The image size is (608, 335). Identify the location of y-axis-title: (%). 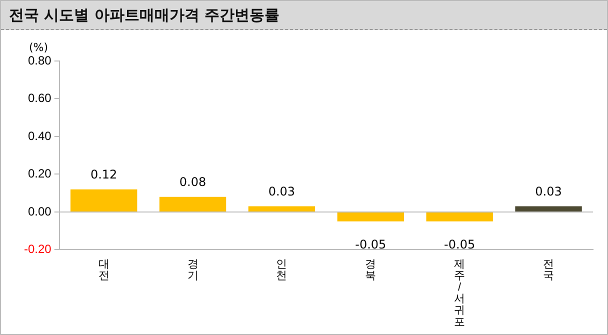
(38, 47).